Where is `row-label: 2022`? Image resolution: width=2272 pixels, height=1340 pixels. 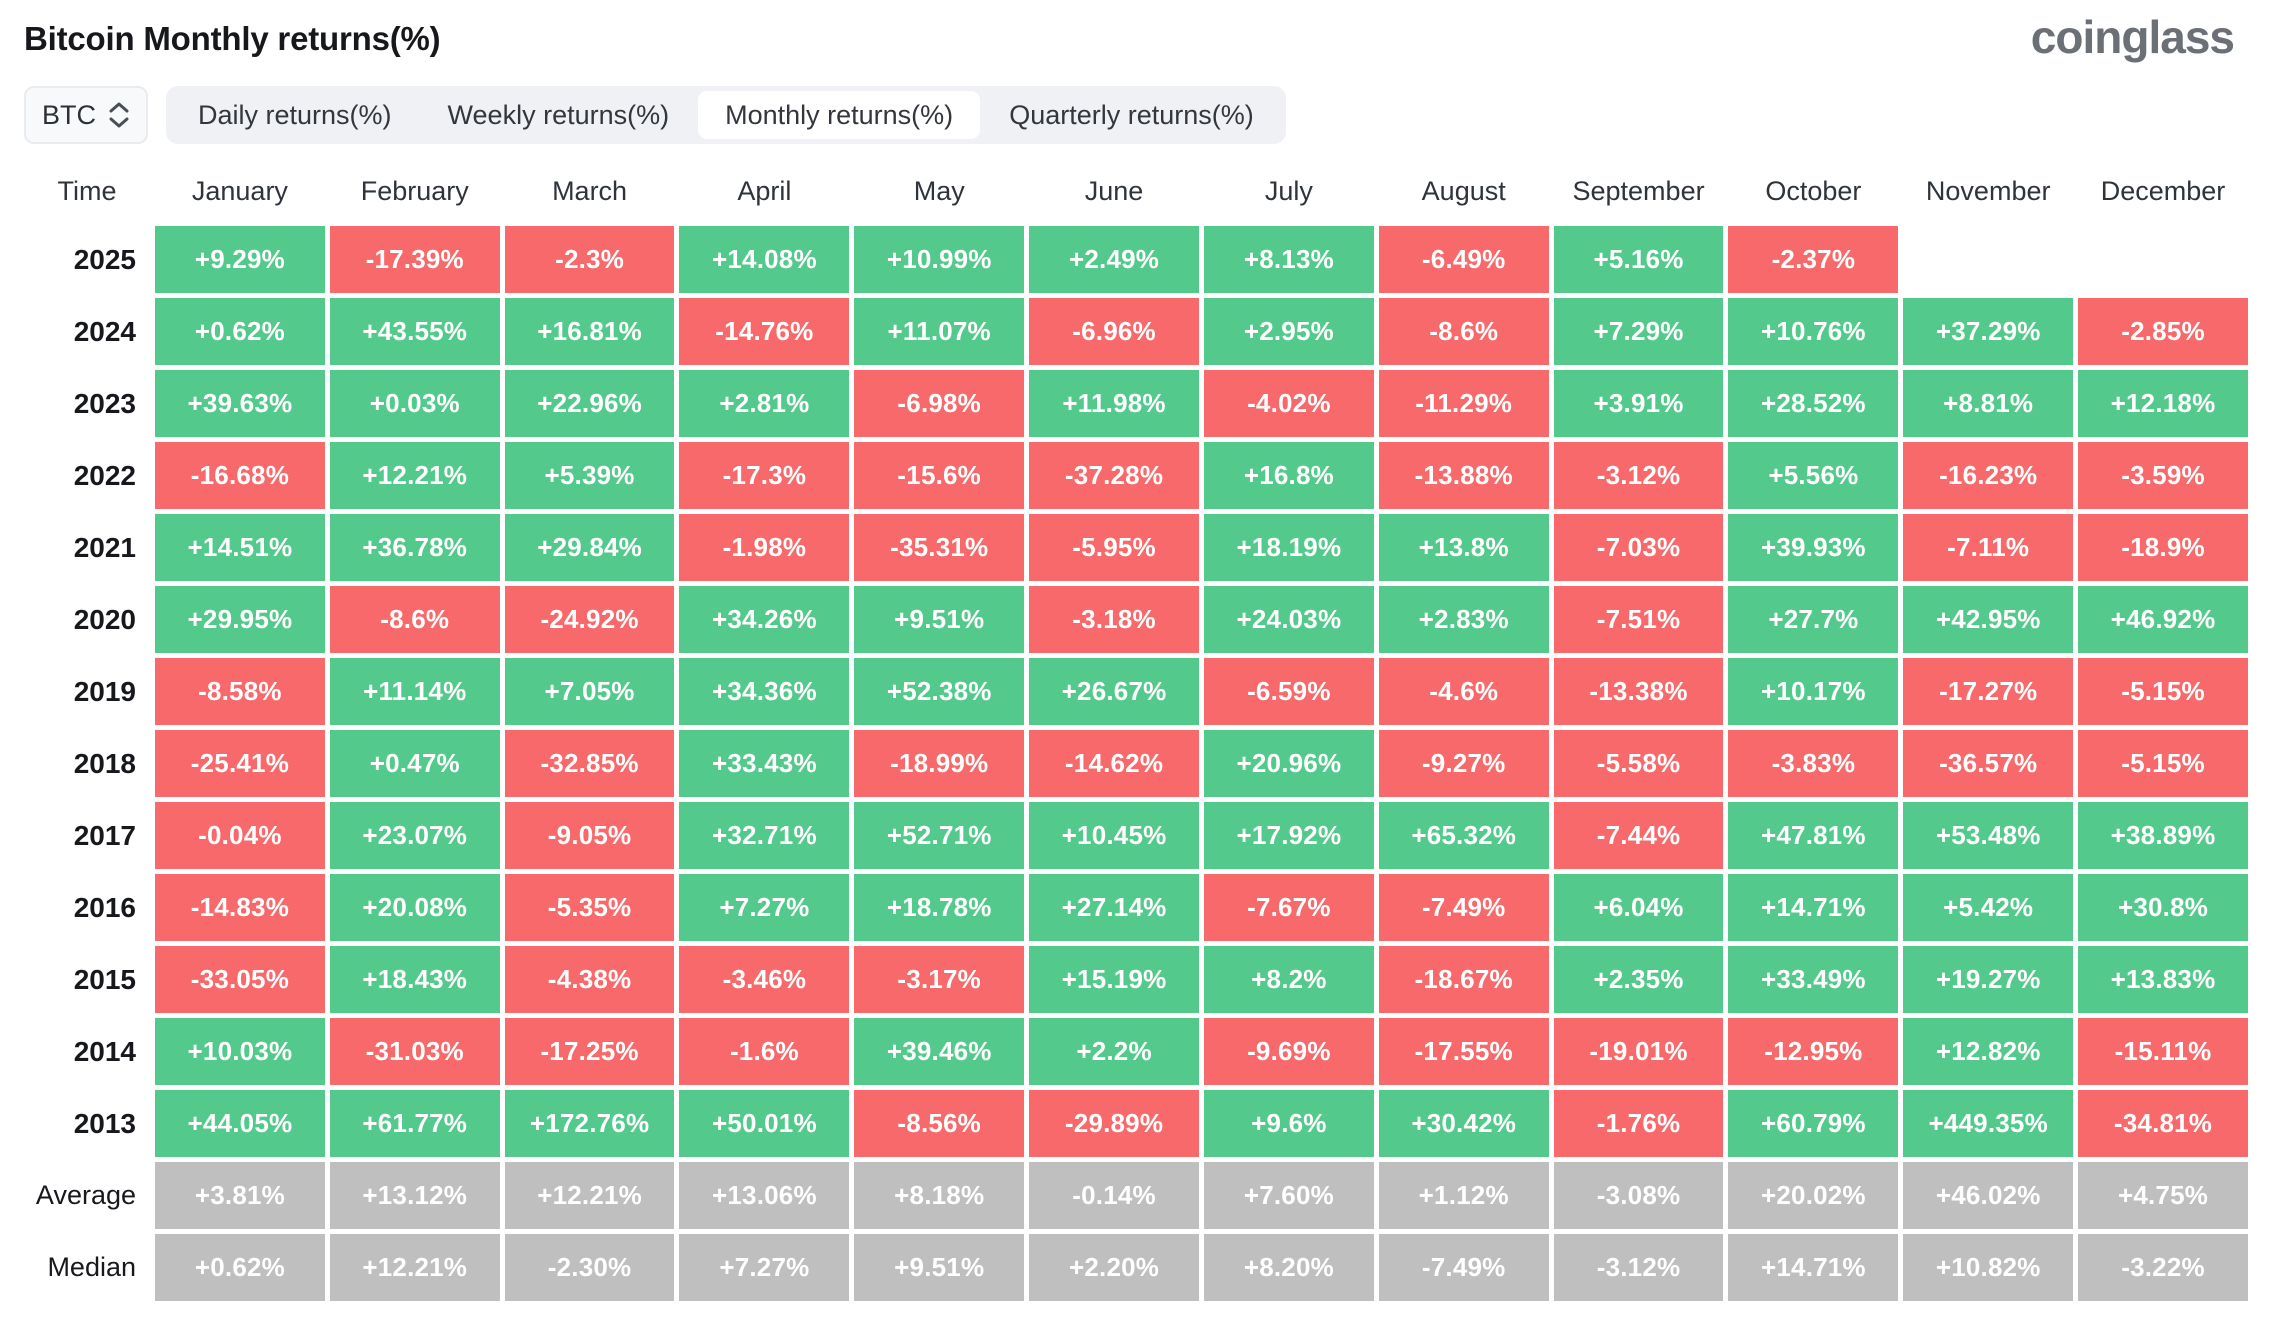 row-label: 2022 is located at coordinates (104, 475).